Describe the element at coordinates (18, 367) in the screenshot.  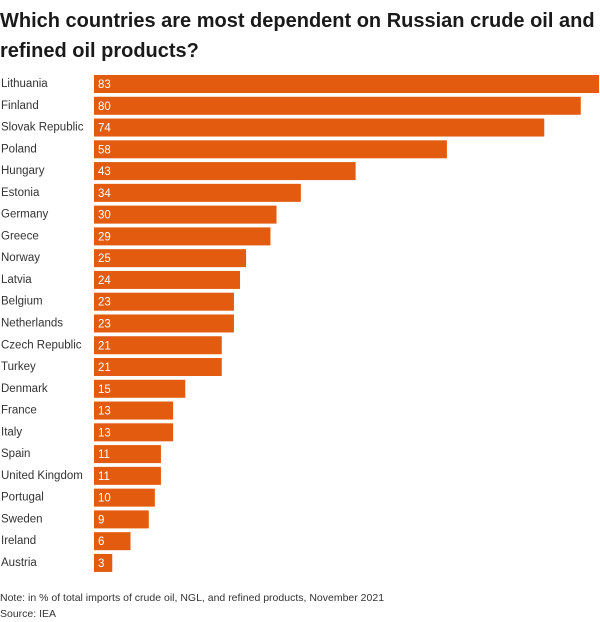
I see `category-label: Turkey` at that location.